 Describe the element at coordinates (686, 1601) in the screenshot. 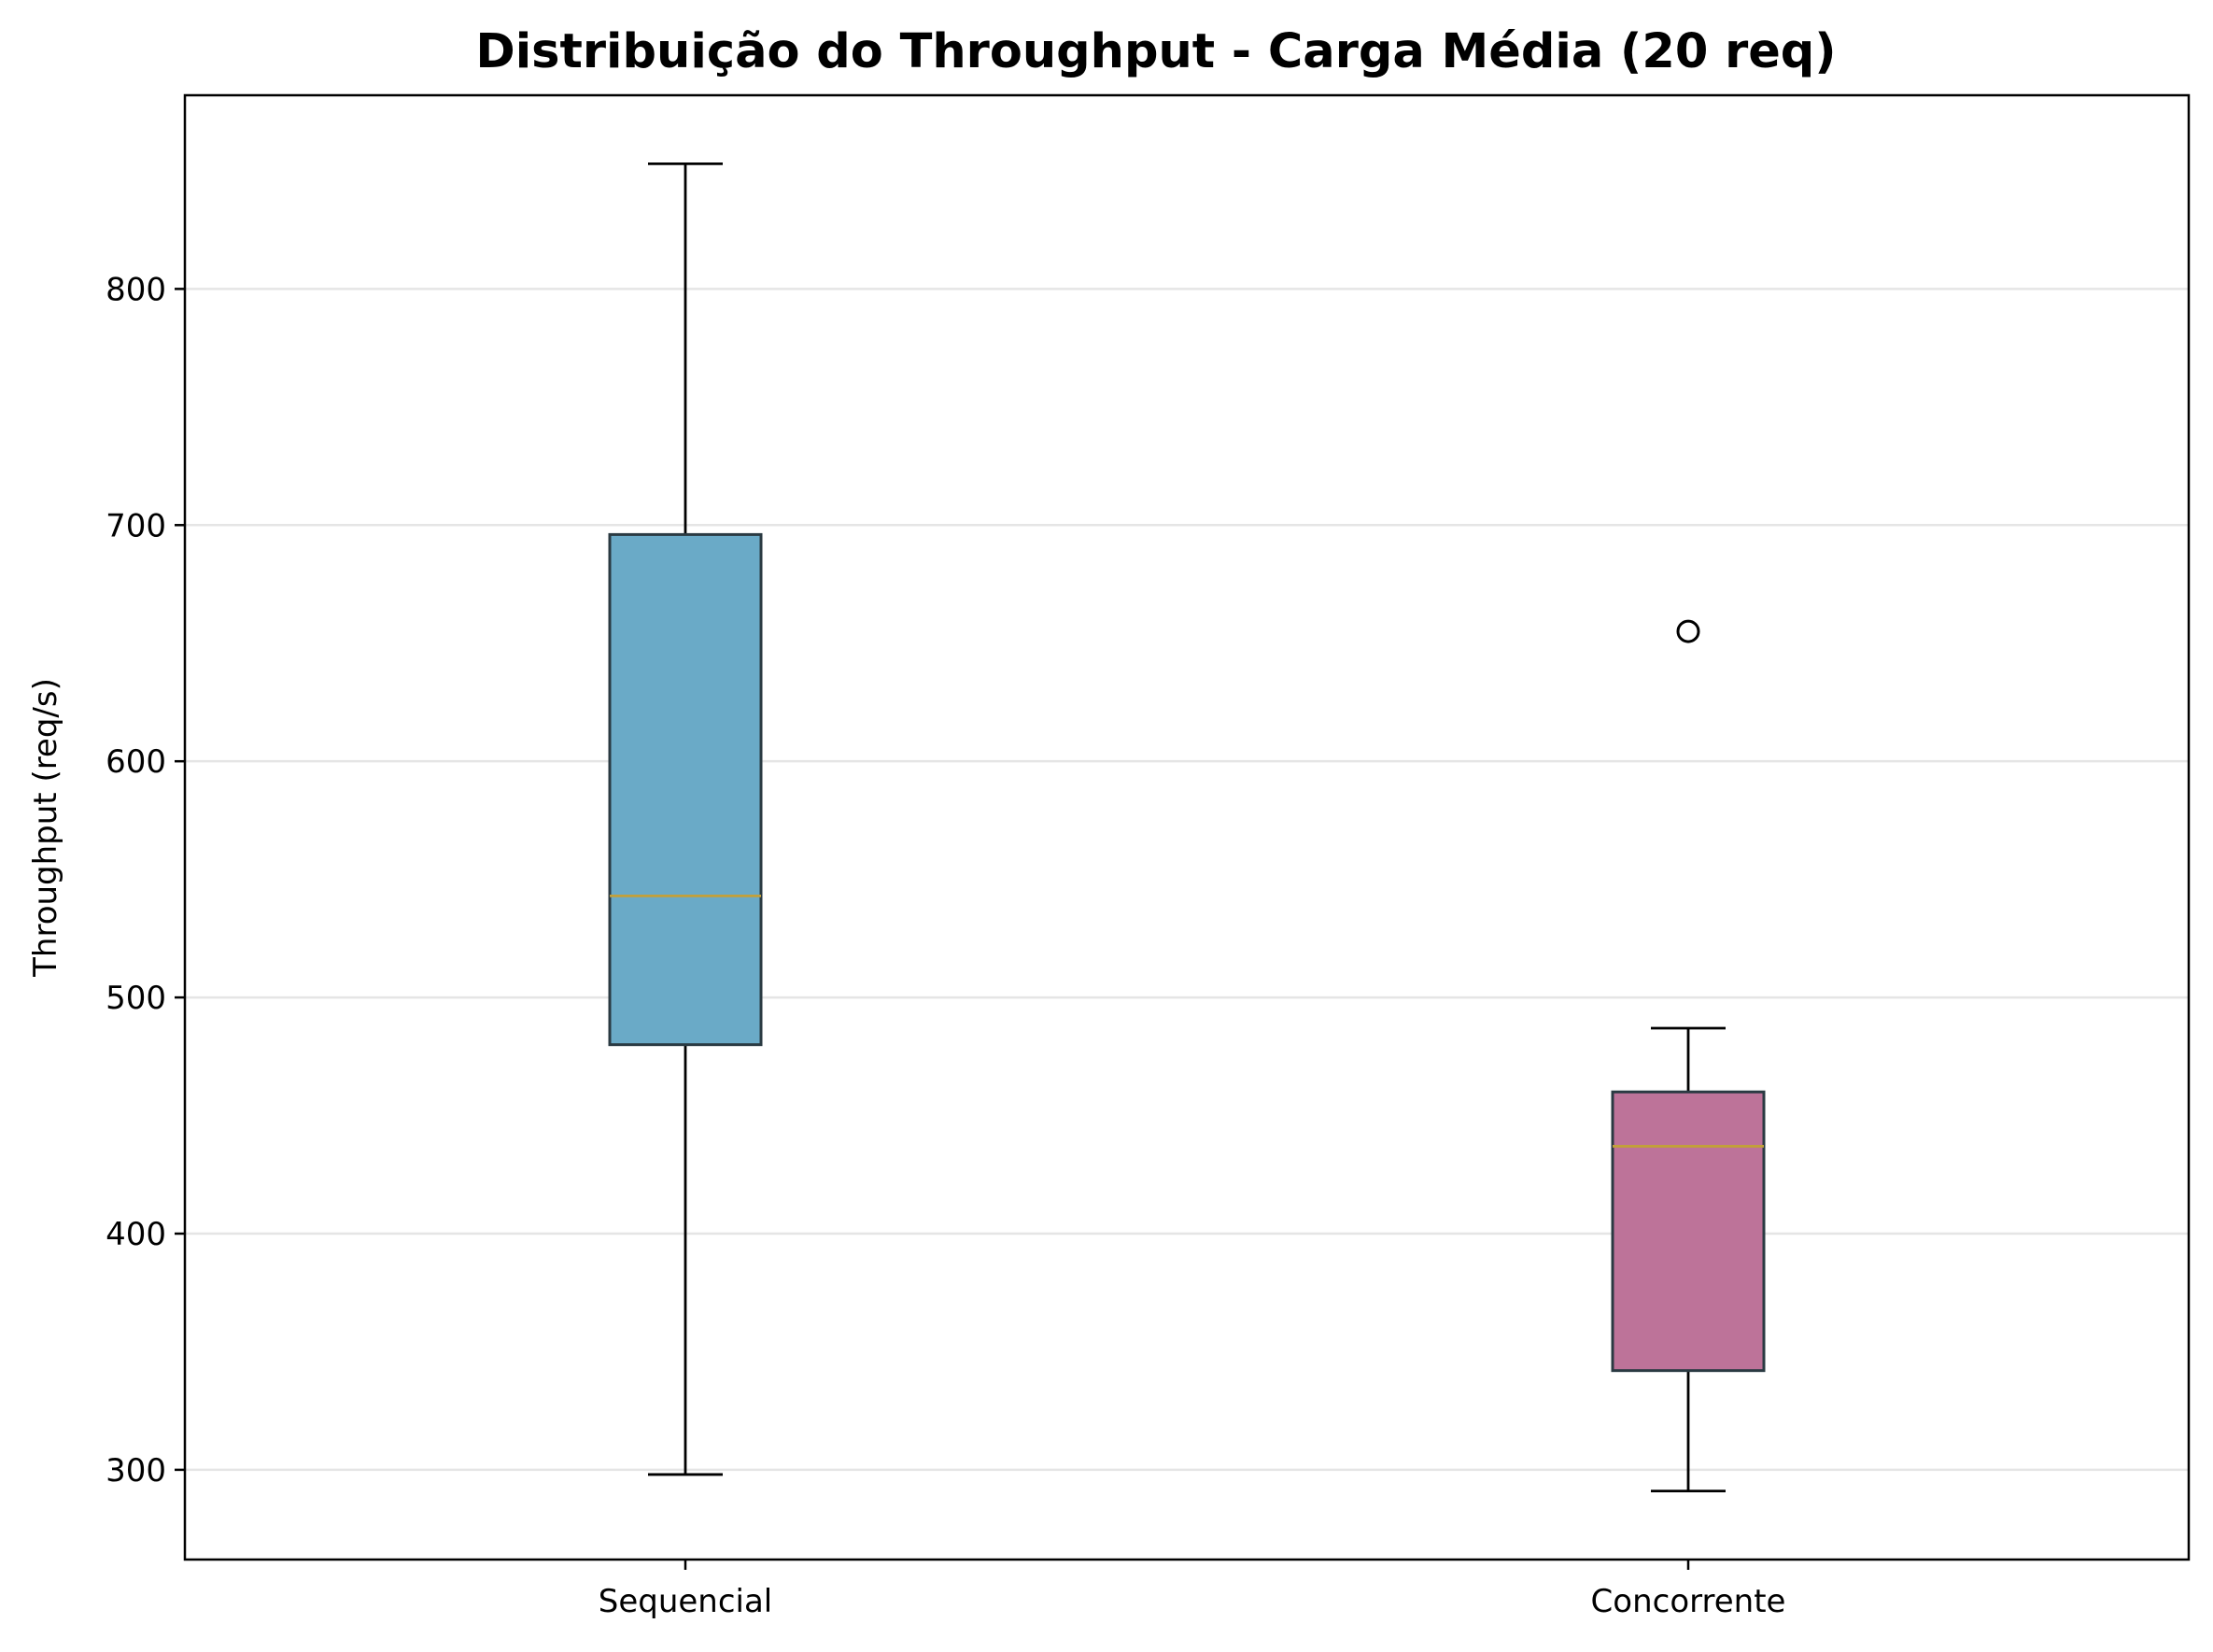

I see `x-tick-label: Sequencial` at that location.